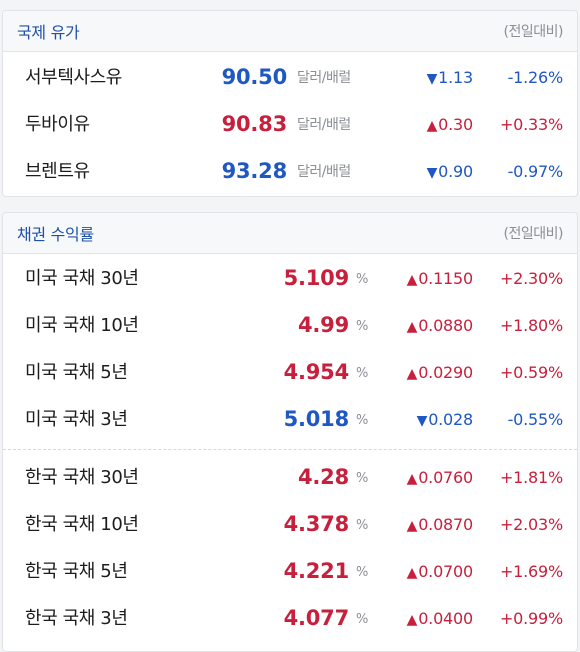 The image size is (580, 652). Describe the element at coordinates (57, 171) in the screenshot. I see `item-name: 브렌트유` at that location.